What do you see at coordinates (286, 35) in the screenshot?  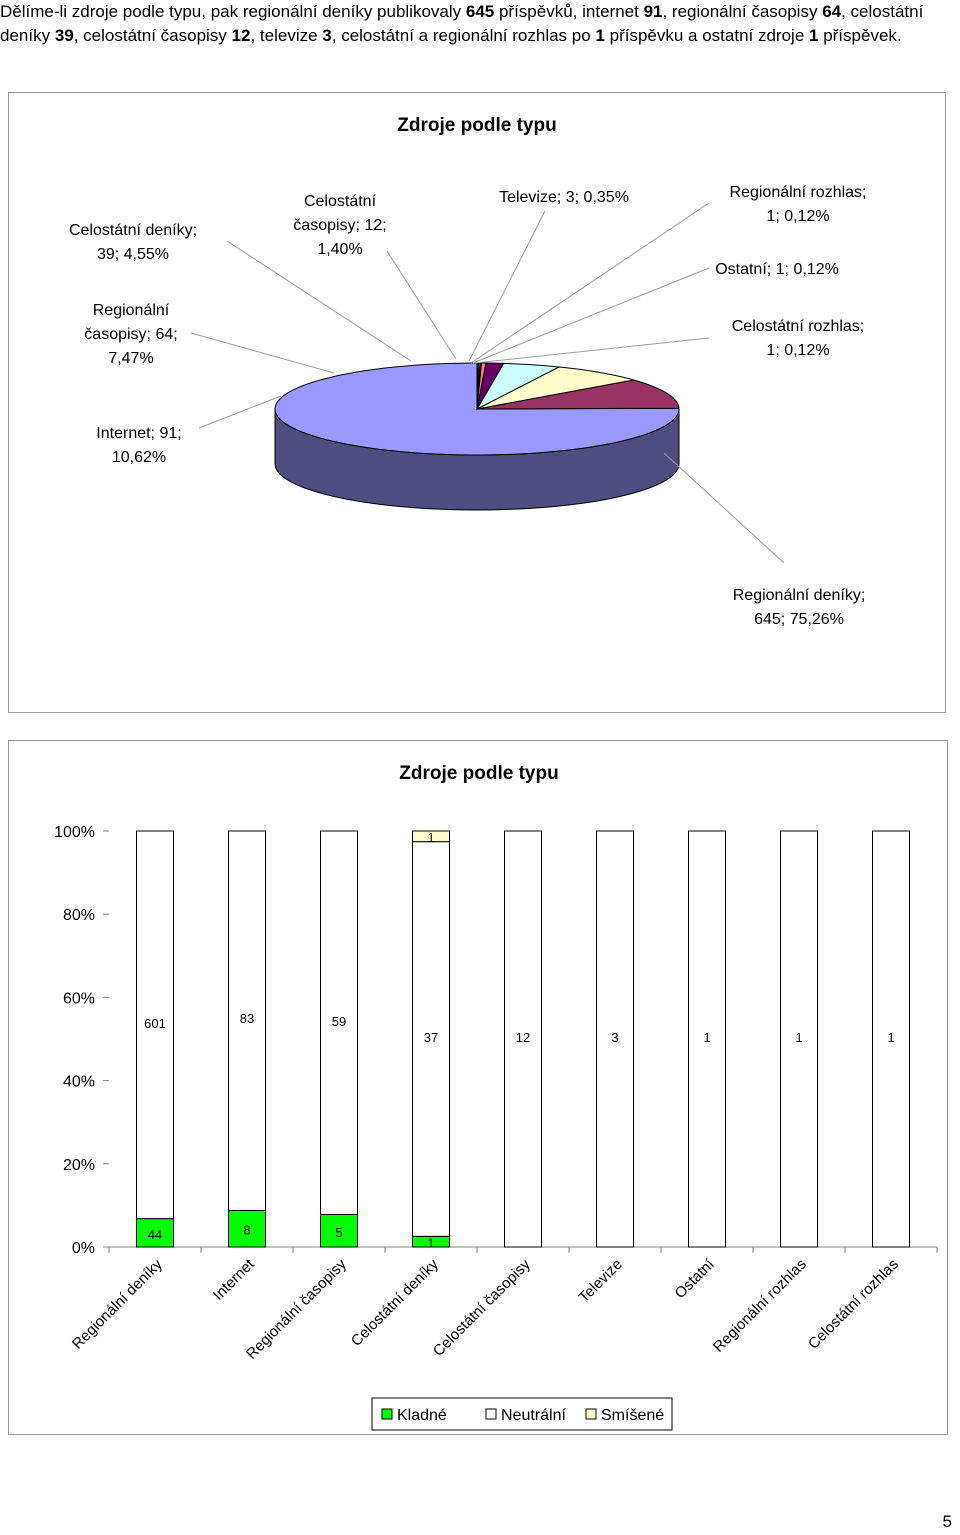 I see `intro-text: , televize` at bounding box center [286, 35].